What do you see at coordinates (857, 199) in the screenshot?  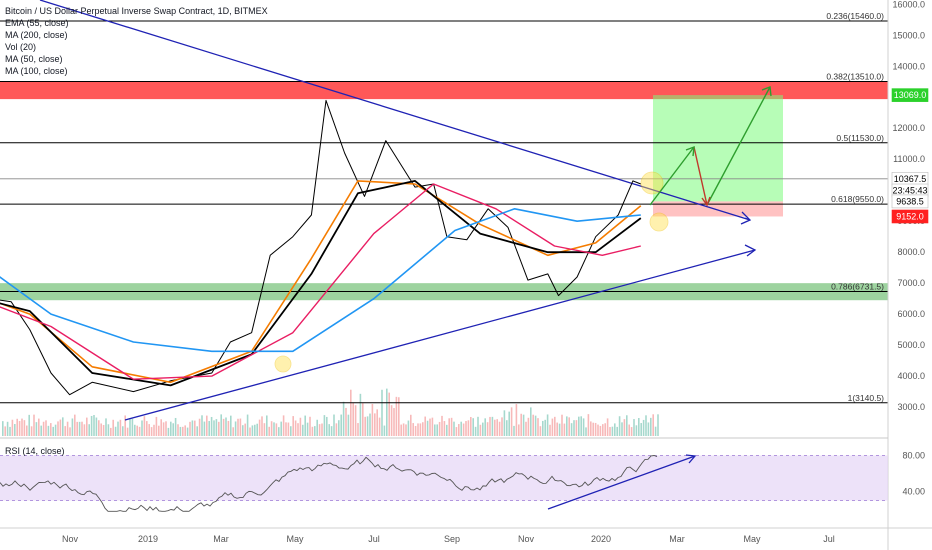 I see `fib-label-3: 0.618(9550.0)` at bounding box center [857, 199].